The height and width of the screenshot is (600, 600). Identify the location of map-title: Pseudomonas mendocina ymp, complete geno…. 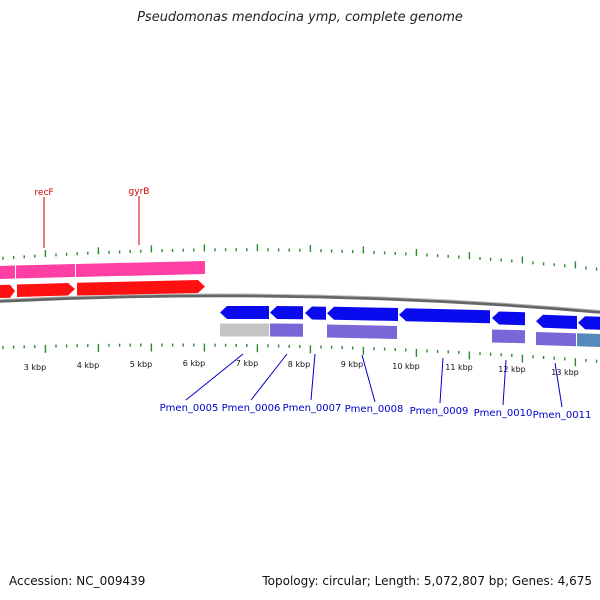
(300, 17).